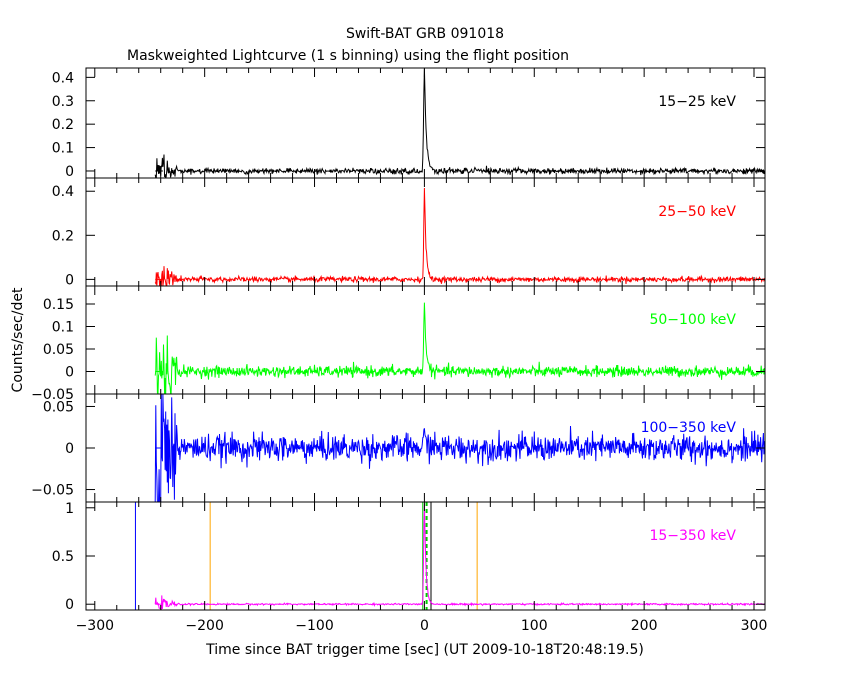  Describe the element at coordinates (63, 125) in the screenshot. I see `y-tick-label-1-2: 0.2` at that location.